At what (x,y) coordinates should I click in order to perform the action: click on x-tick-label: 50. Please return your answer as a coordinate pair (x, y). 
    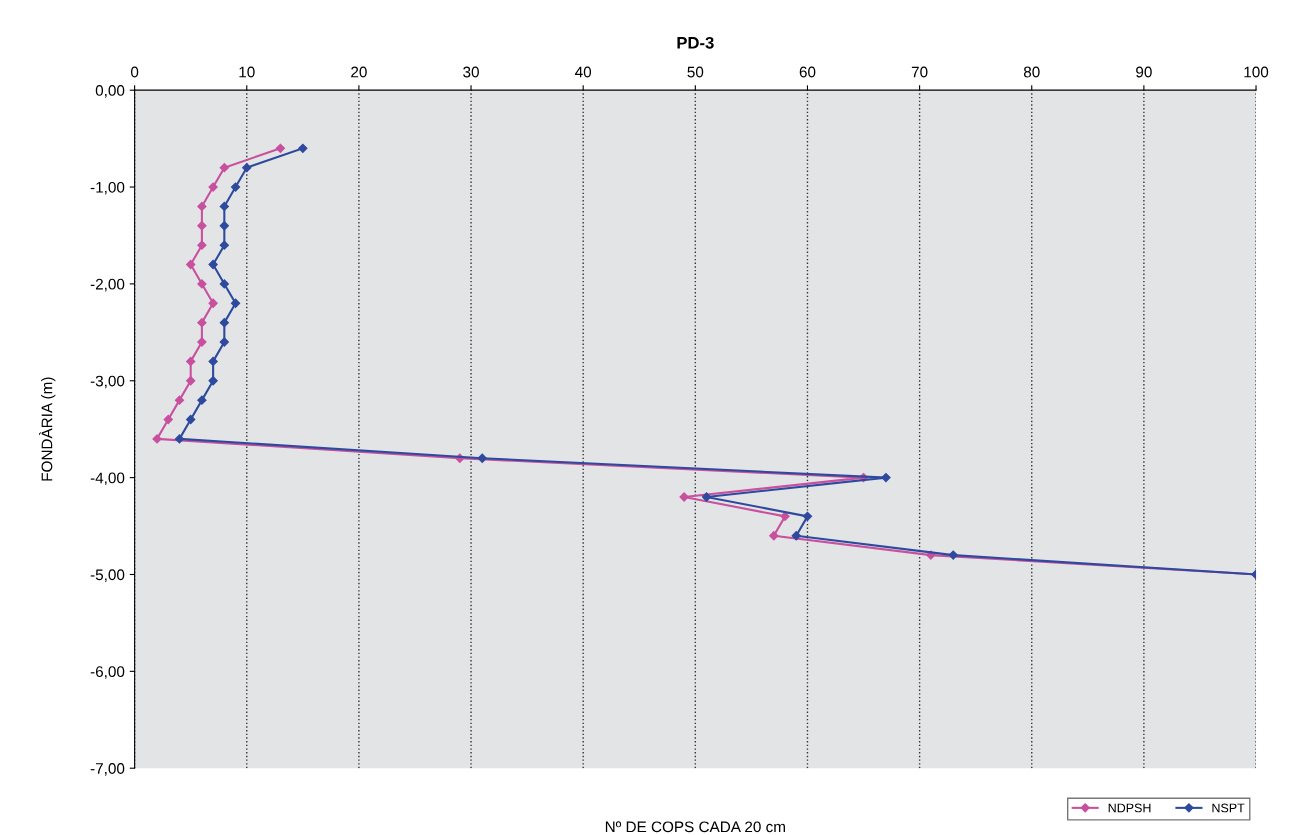
    Looking at the image, I should click on (695, 72).